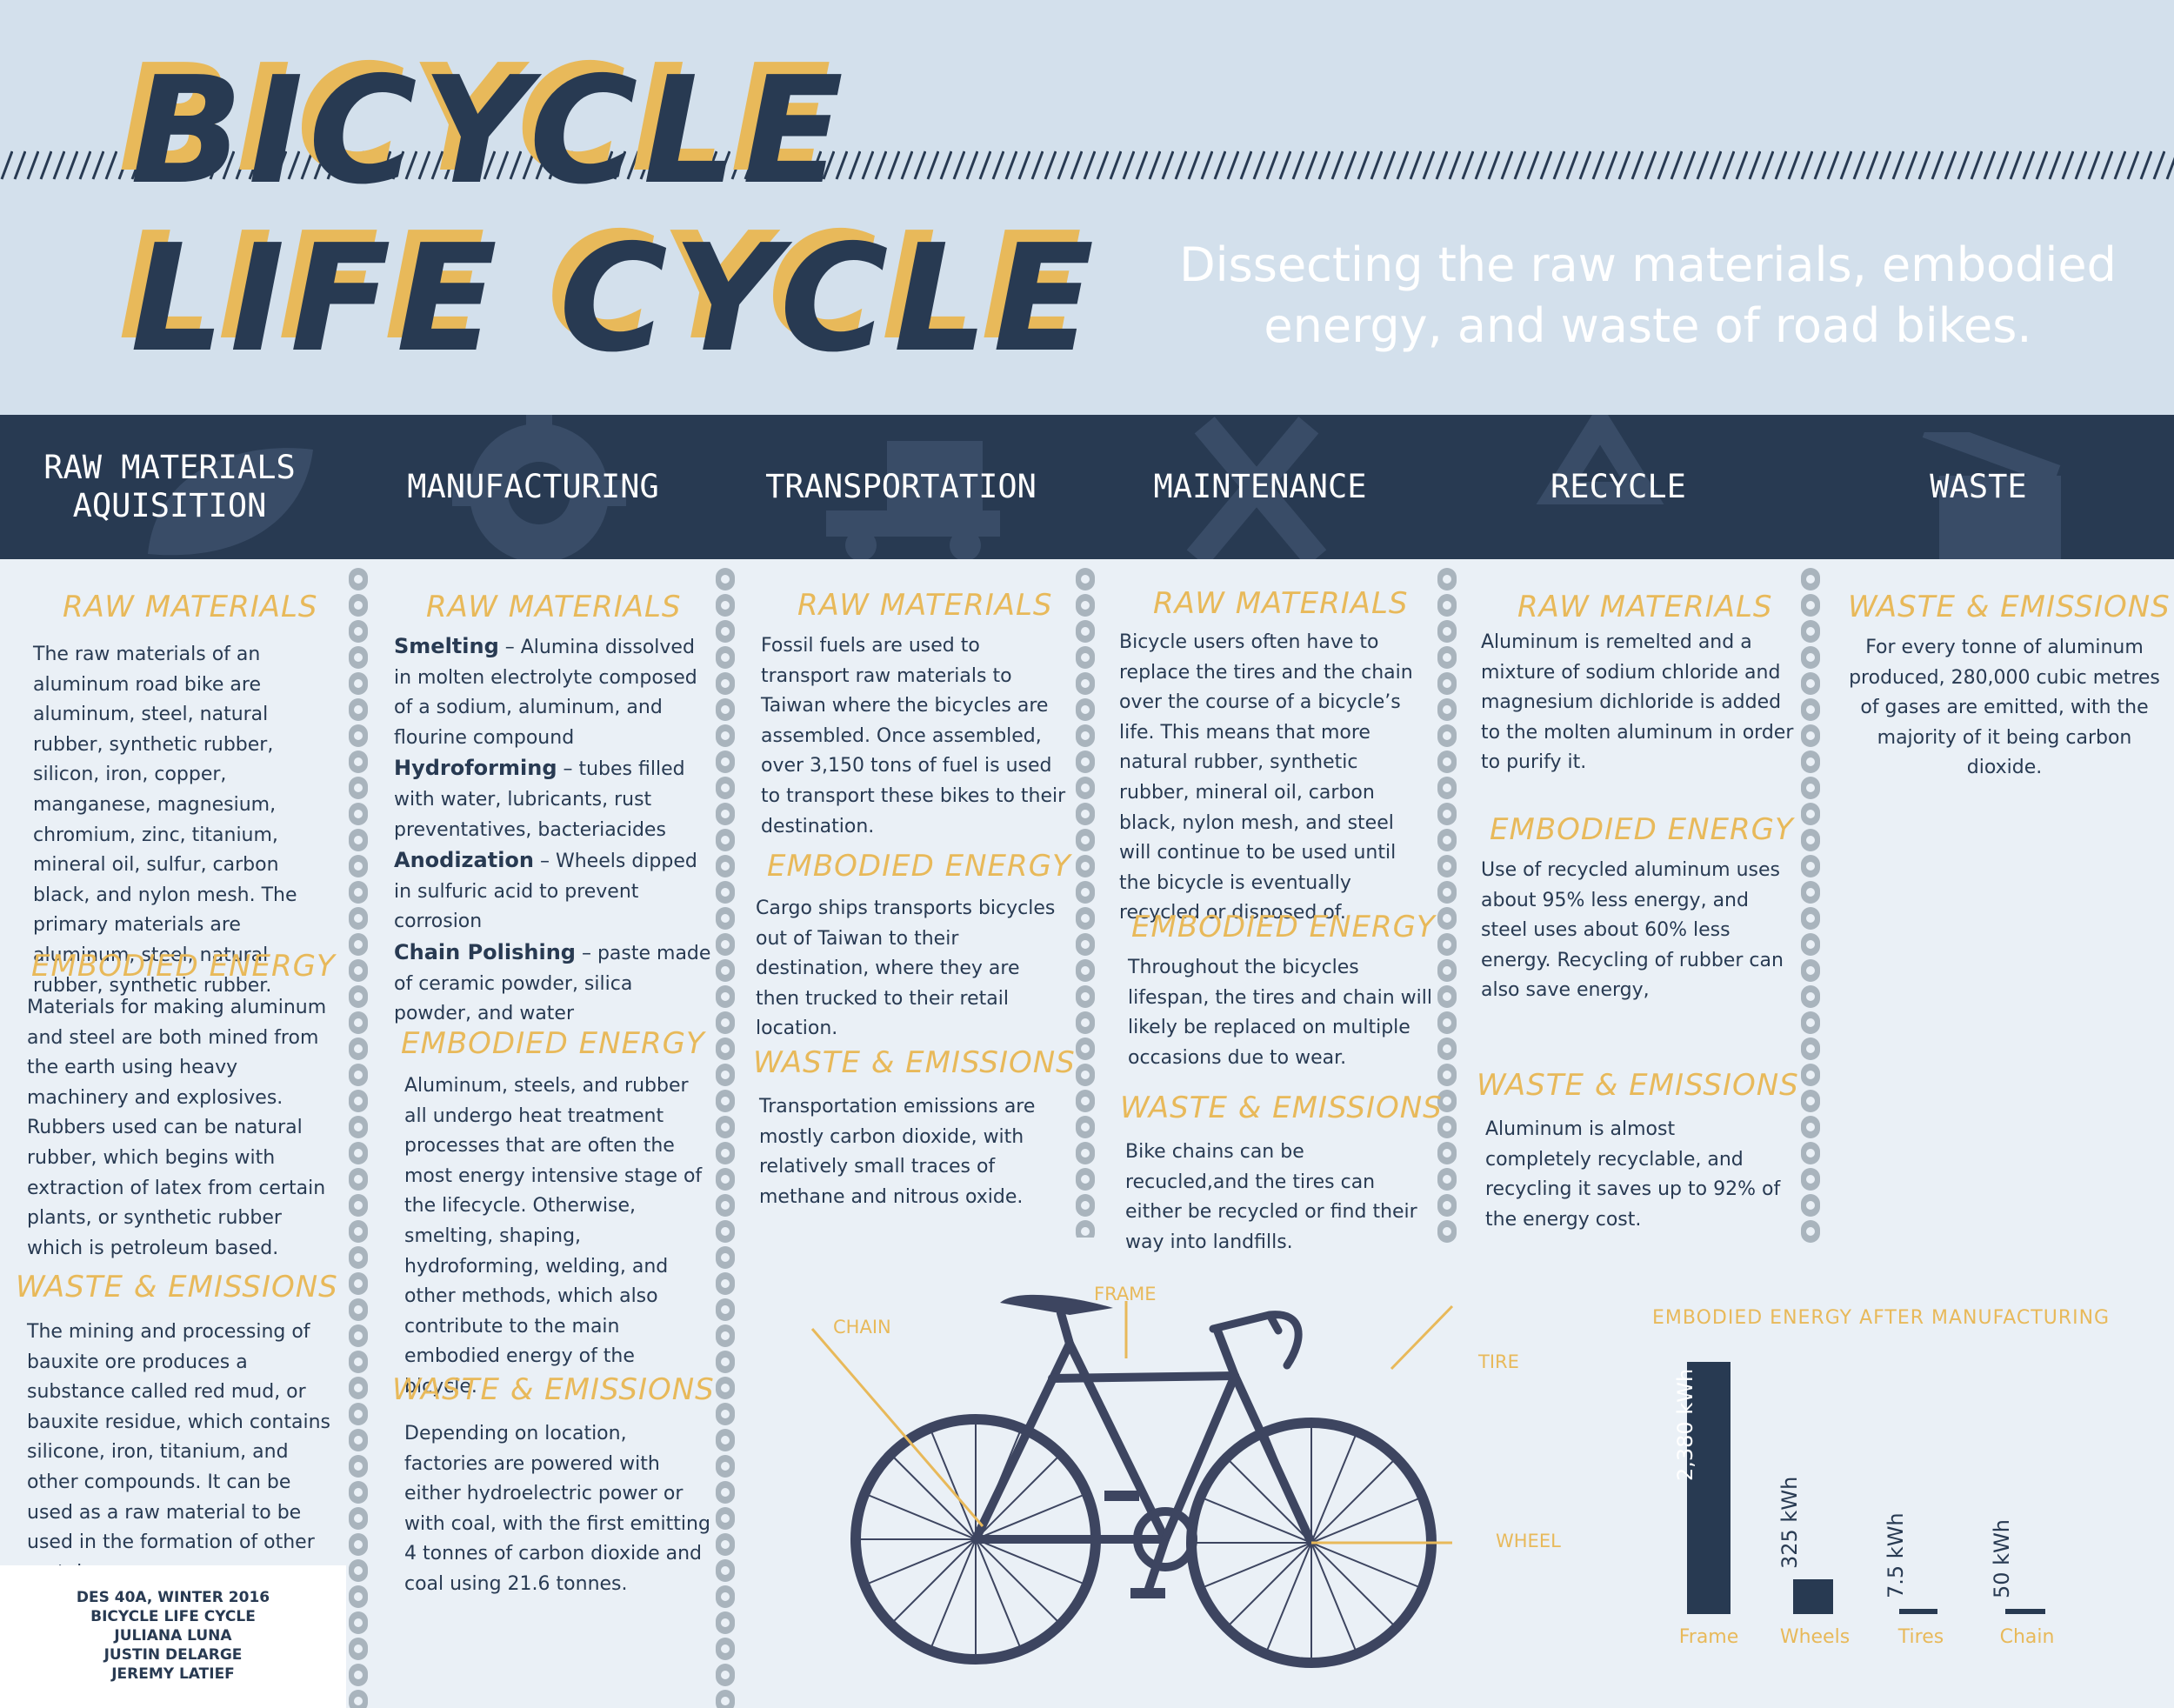 The image size is (2174, 1708). What do you see at coordinates (231, 502) in the screenshot?
I see `leaf-icon` at bounding box center [231, 502].